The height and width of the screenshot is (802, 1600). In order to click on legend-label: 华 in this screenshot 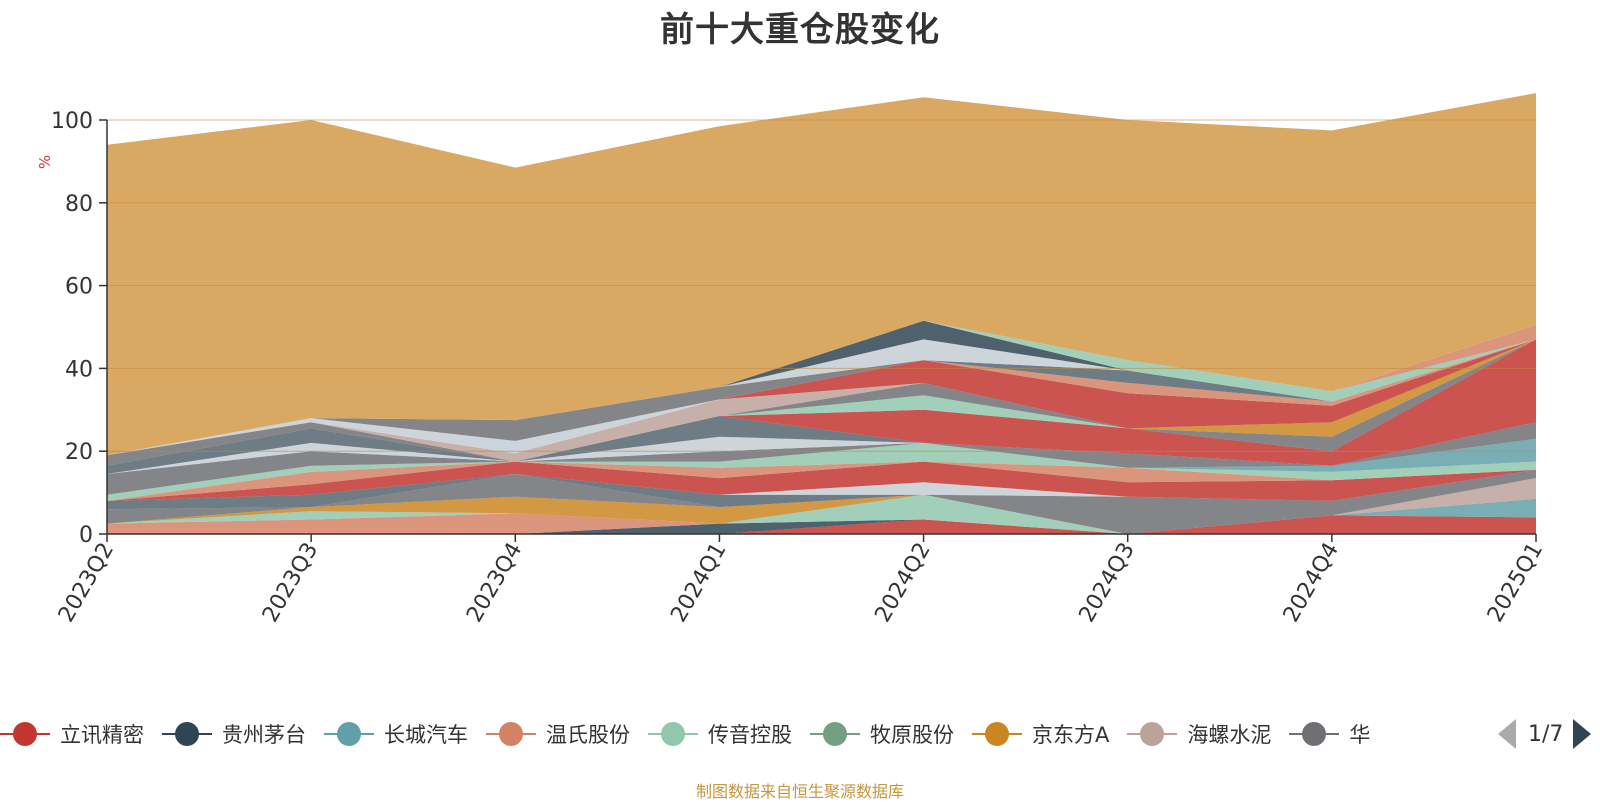, I will do `click(1360, 735)`.